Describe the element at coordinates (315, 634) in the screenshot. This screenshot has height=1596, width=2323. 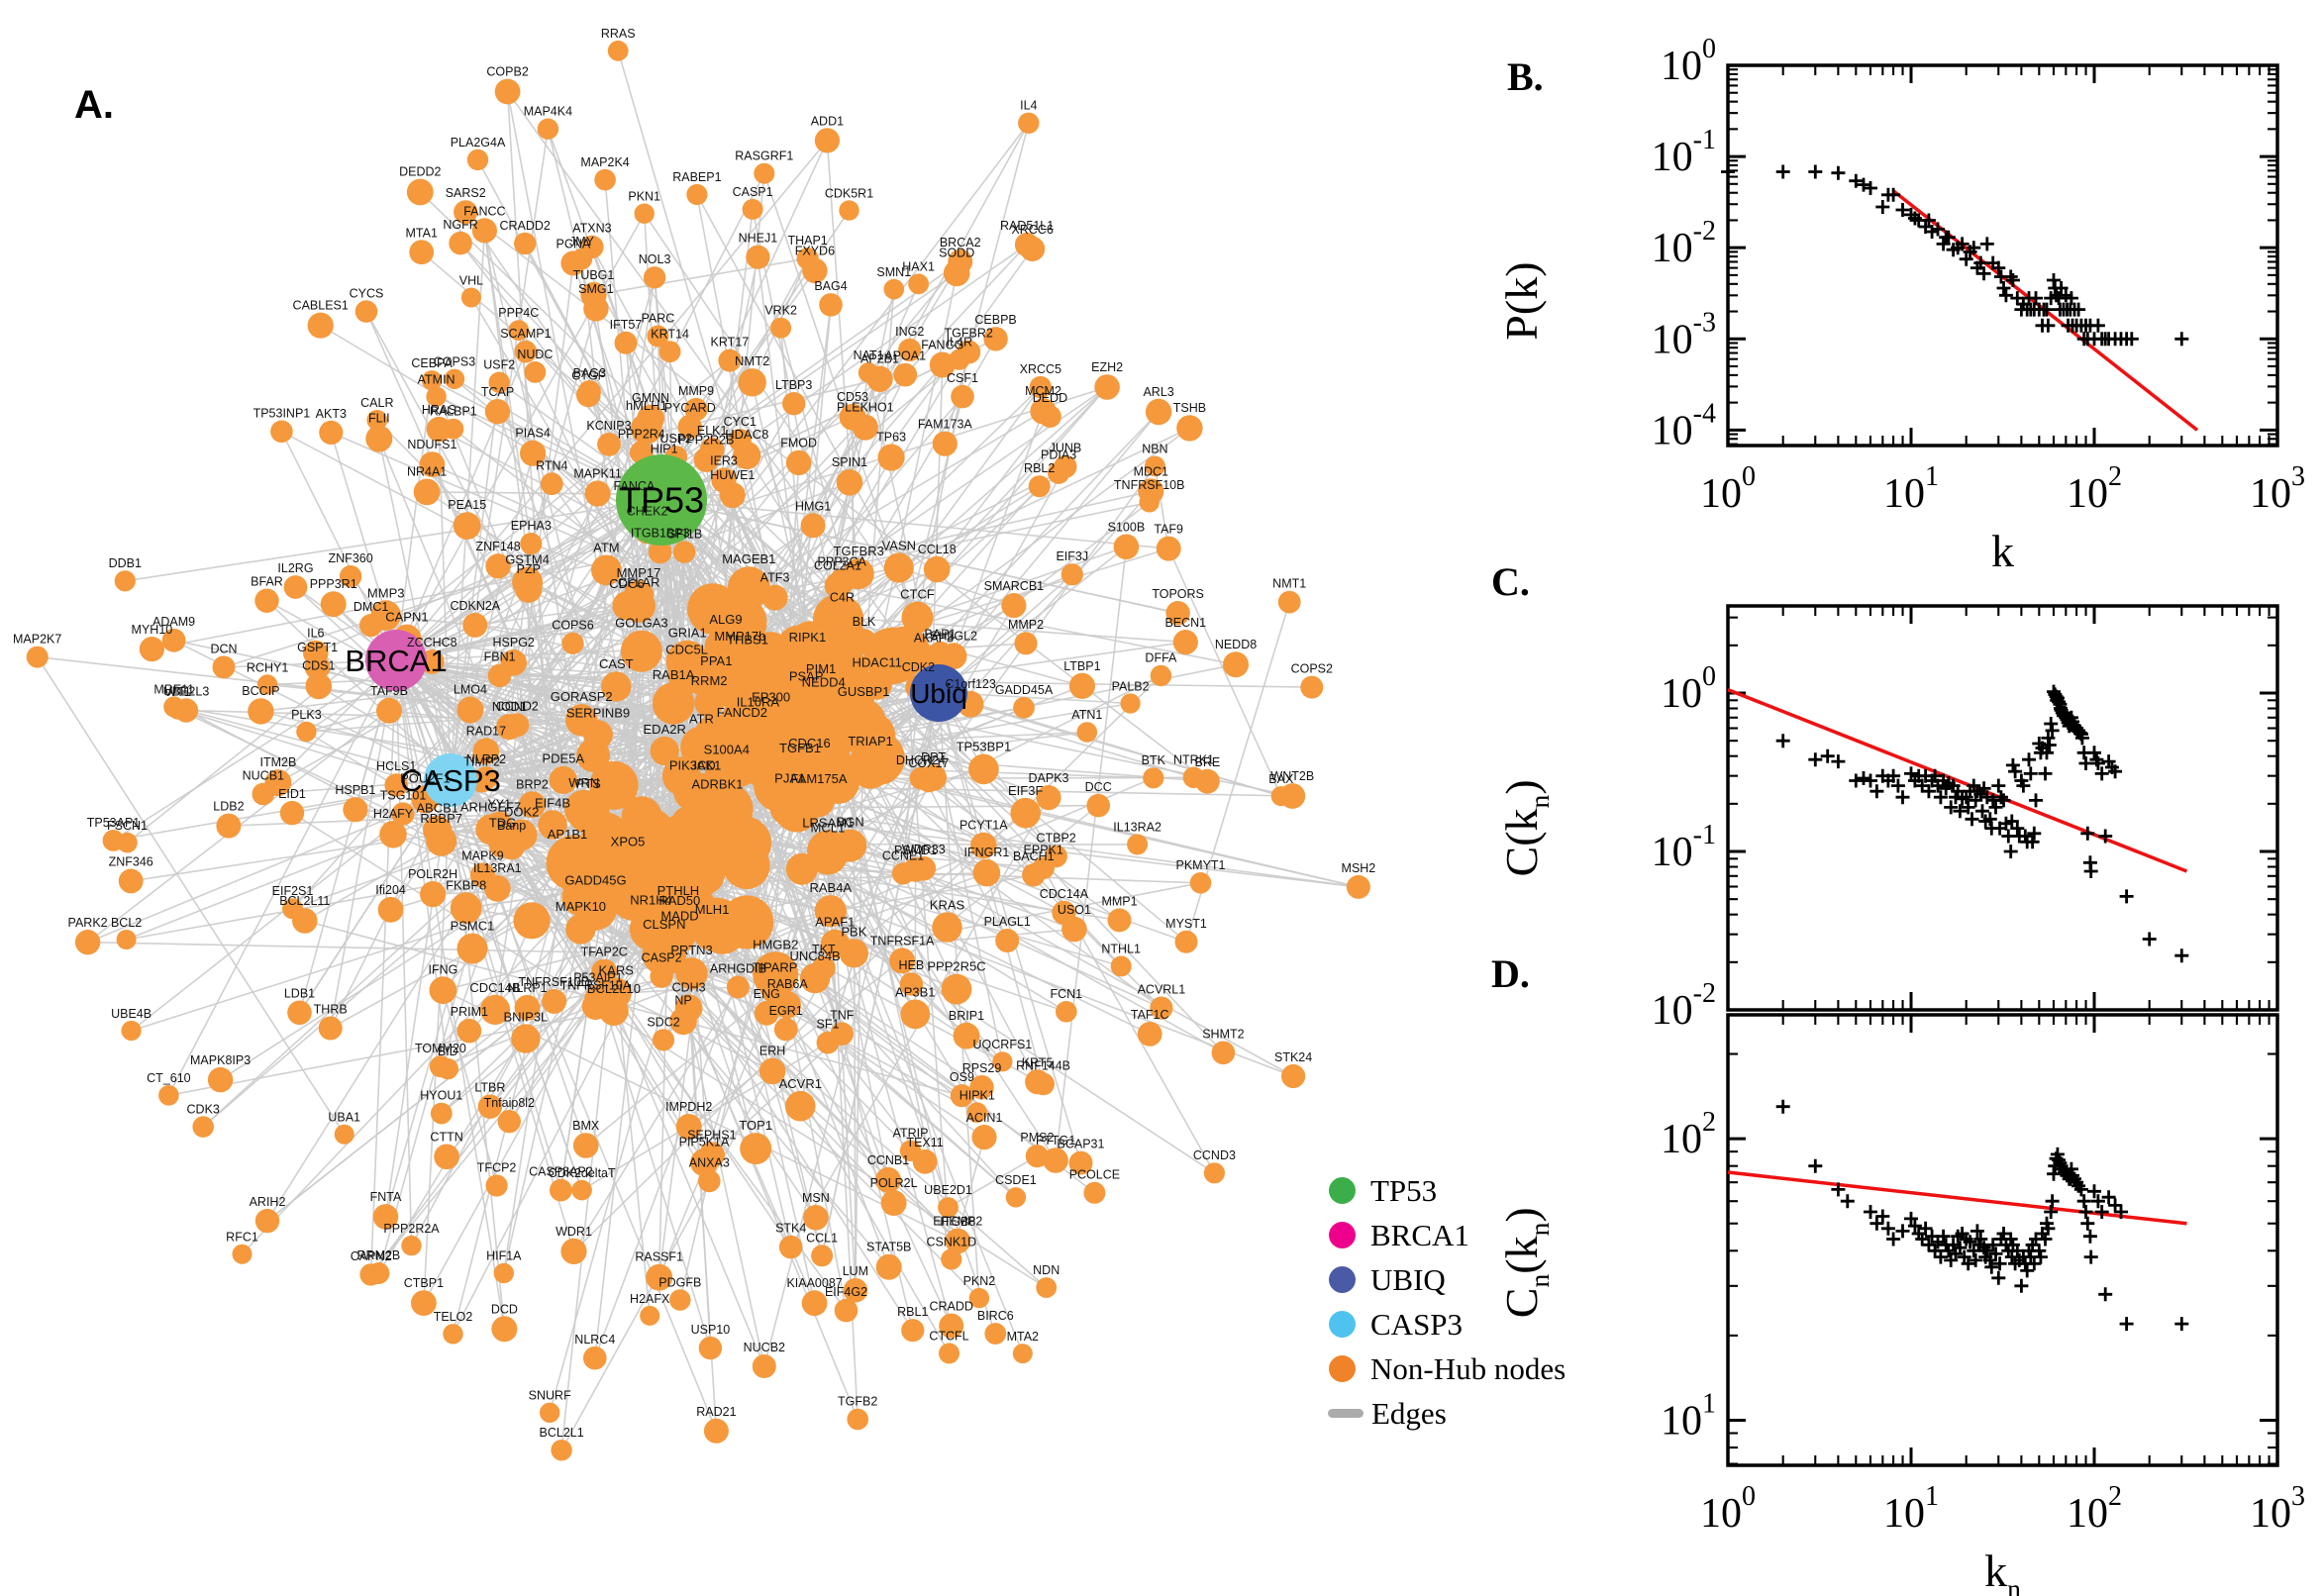
I see `node-label: IL6` at that location.